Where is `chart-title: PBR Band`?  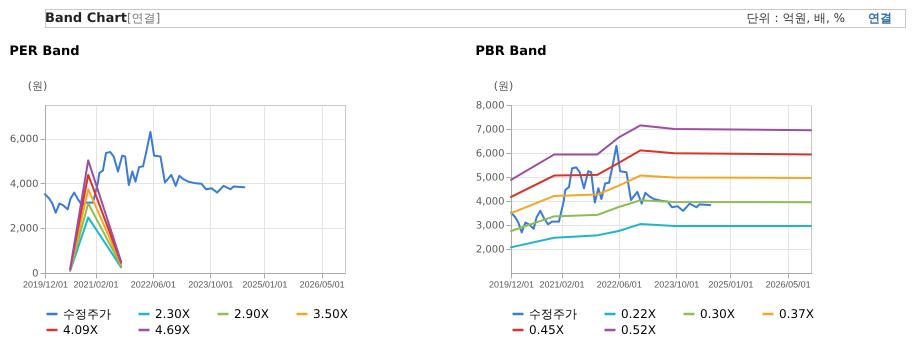 chart-title: PBR Band is located at coordinates (511, 51).